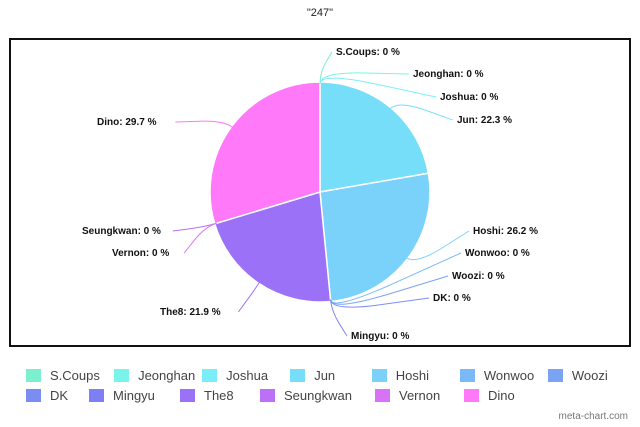  Describe the element at coordinates (501, 395) in the screenshot. I see `legend-label: Dino` at that location.